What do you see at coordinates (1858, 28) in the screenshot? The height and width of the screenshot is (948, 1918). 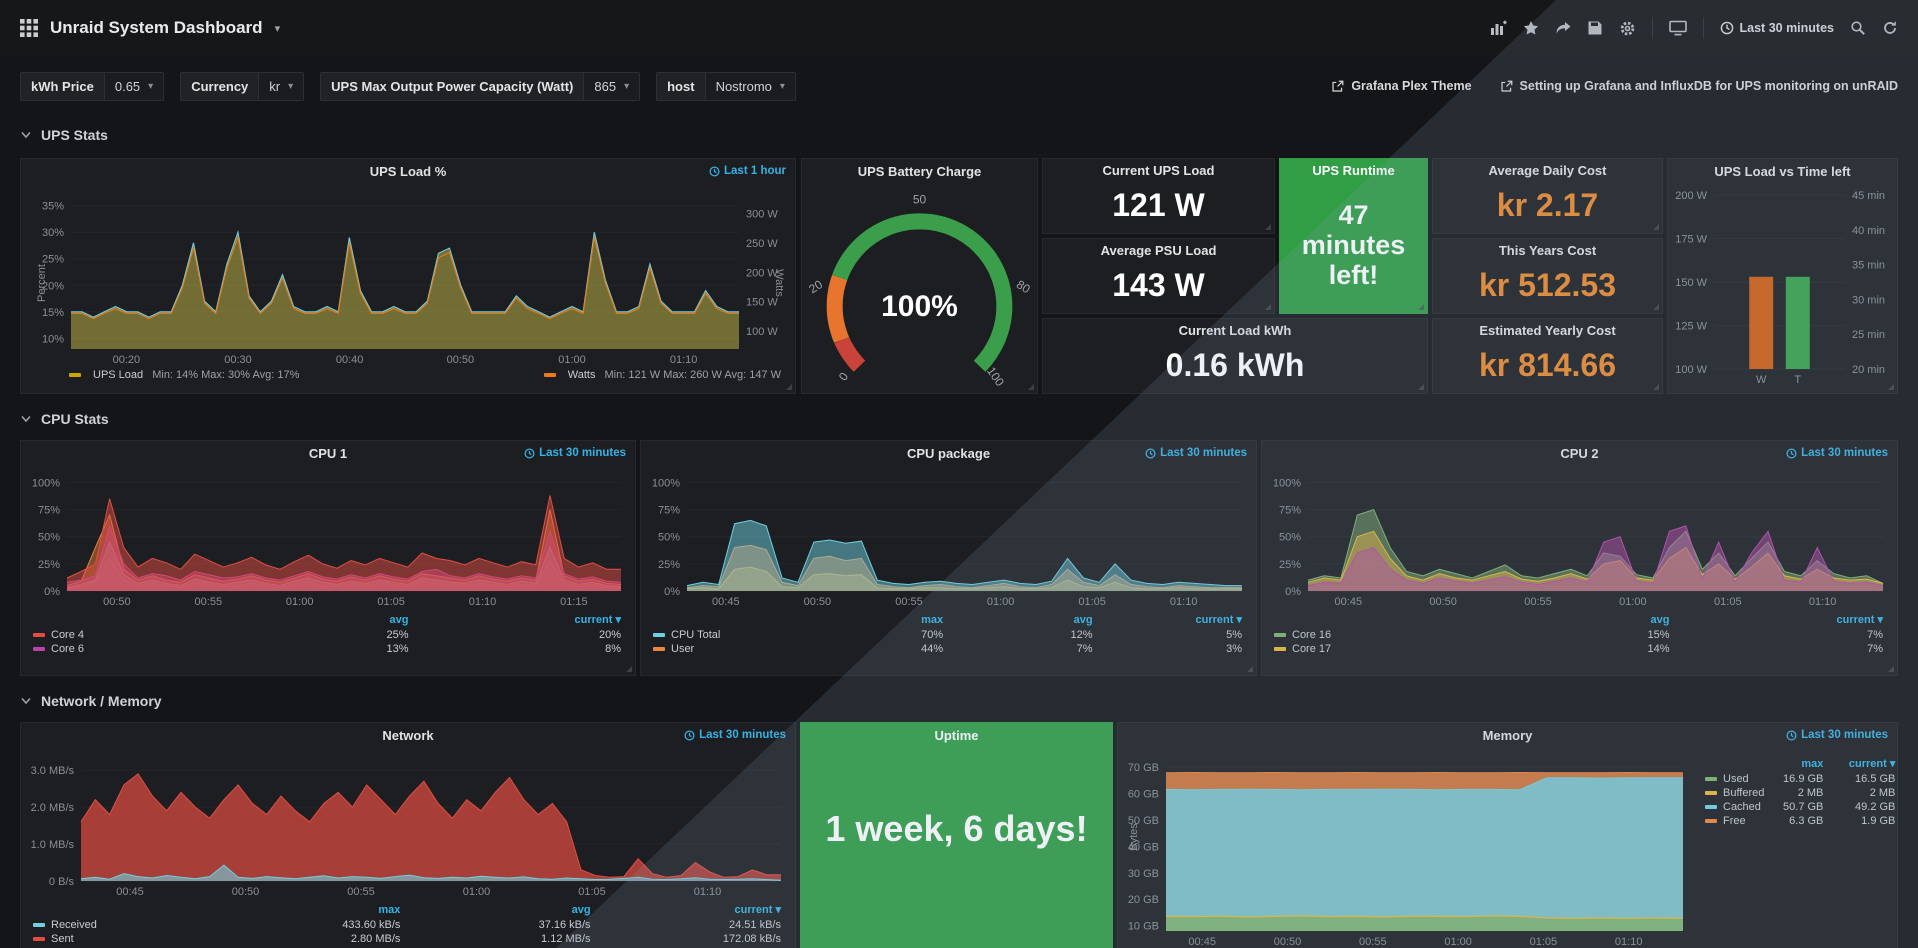 I see `zoom-out-search-button` at bounding box center [1858, 28].